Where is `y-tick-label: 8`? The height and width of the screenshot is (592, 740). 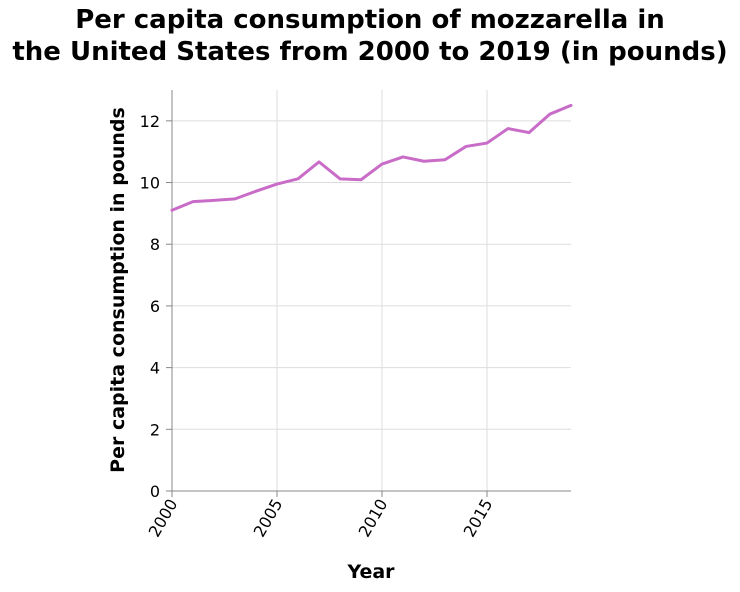
y-tick-label: 8 is located at coordinates (155, 244).